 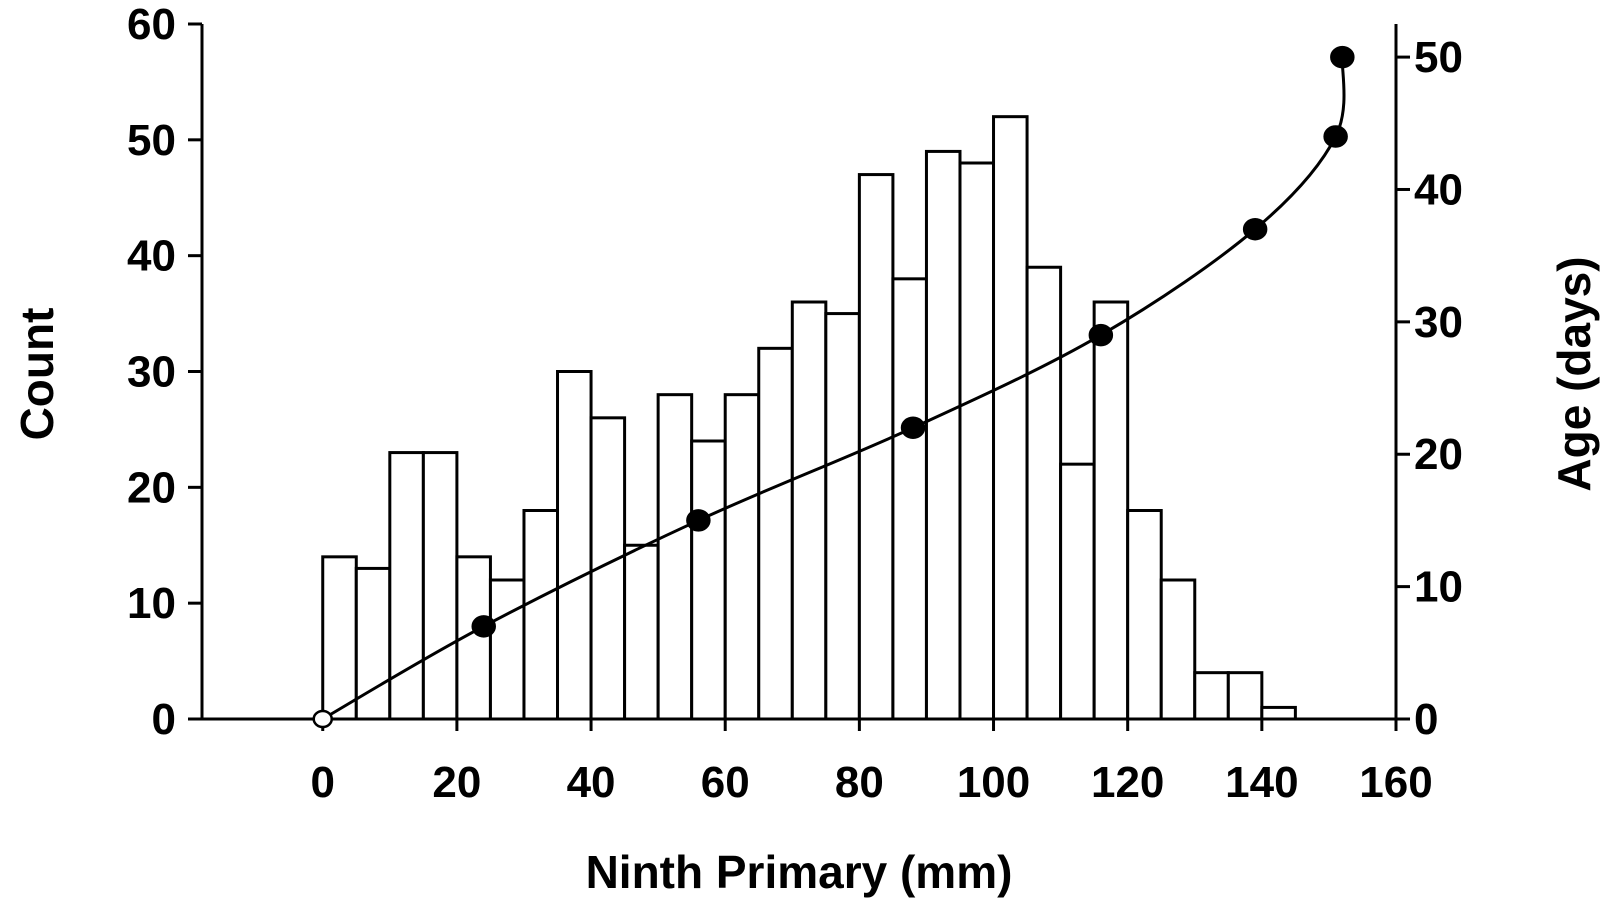 I want to click on x-tick-label: 120, so click(x=1127, y=782).